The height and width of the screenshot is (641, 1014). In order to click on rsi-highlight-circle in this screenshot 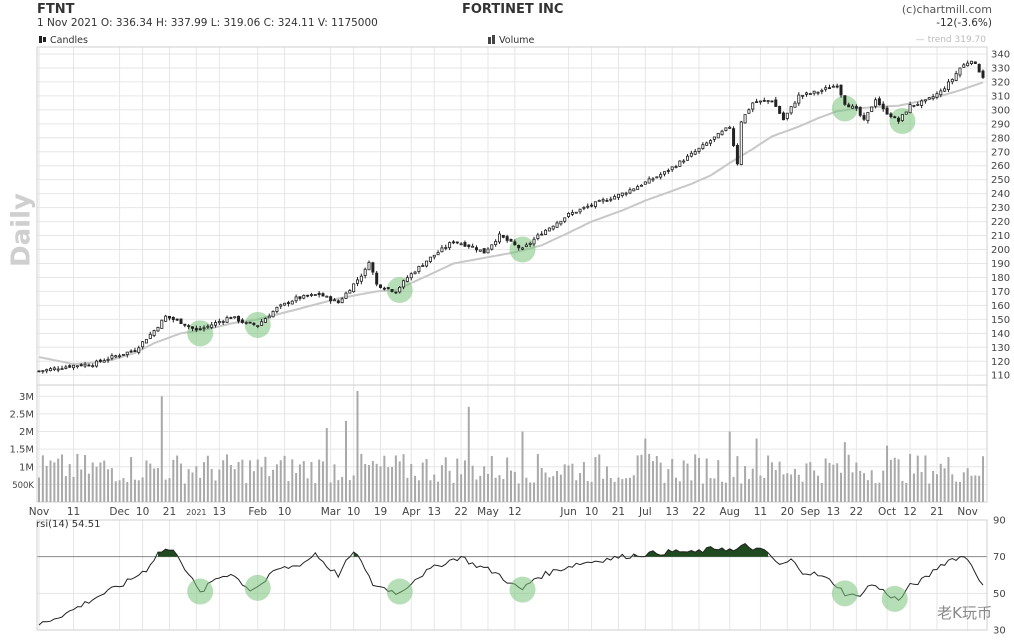, I will do `click(844, 593)`.